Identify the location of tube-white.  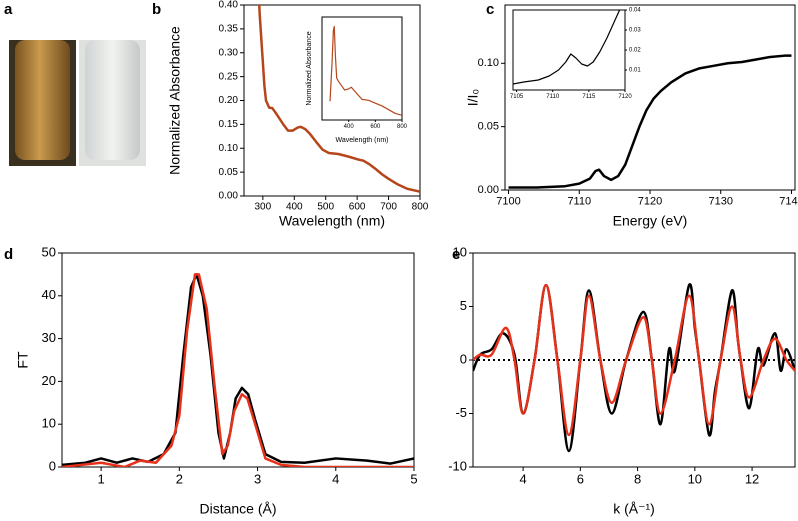
(112, 100).